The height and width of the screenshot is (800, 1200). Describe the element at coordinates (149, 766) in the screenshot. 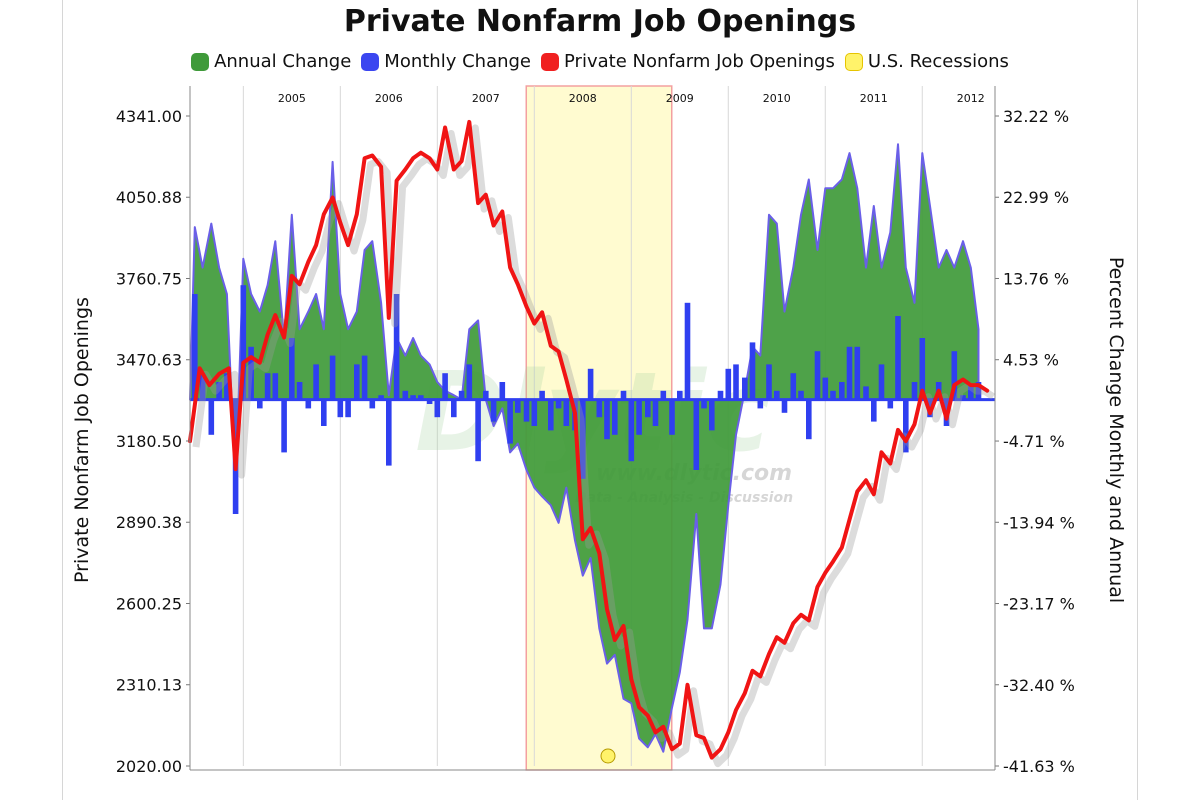

I see `left-tick-label: 2020.00` at that location.